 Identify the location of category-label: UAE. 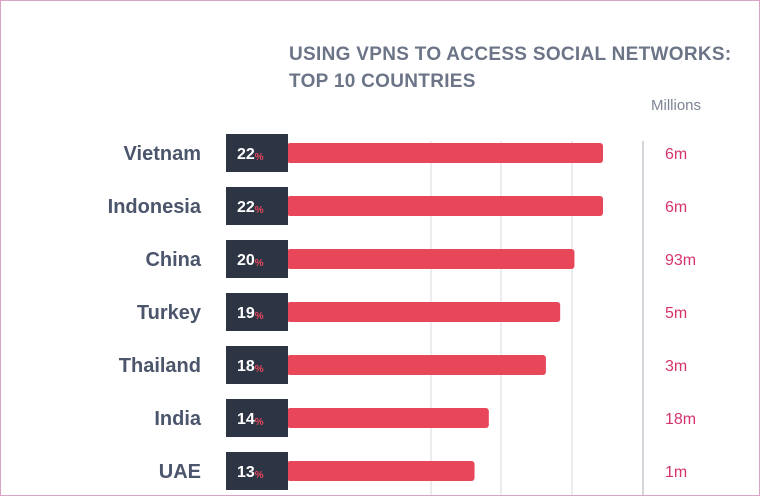
(180, 472).